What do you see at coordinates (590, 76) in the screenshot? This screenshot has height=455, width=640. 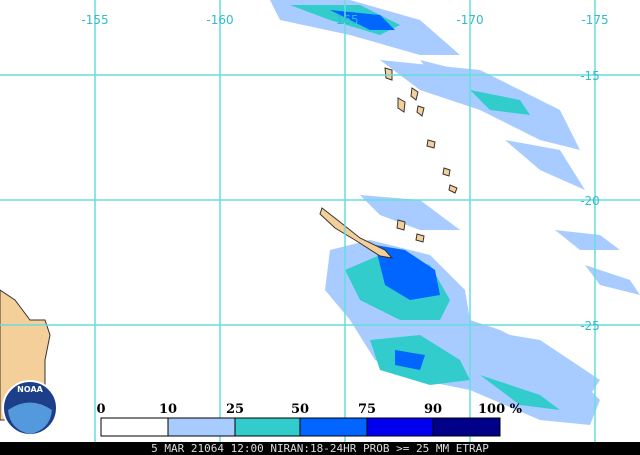 I see `lat-label: -15` at bounding box center [590, 76].